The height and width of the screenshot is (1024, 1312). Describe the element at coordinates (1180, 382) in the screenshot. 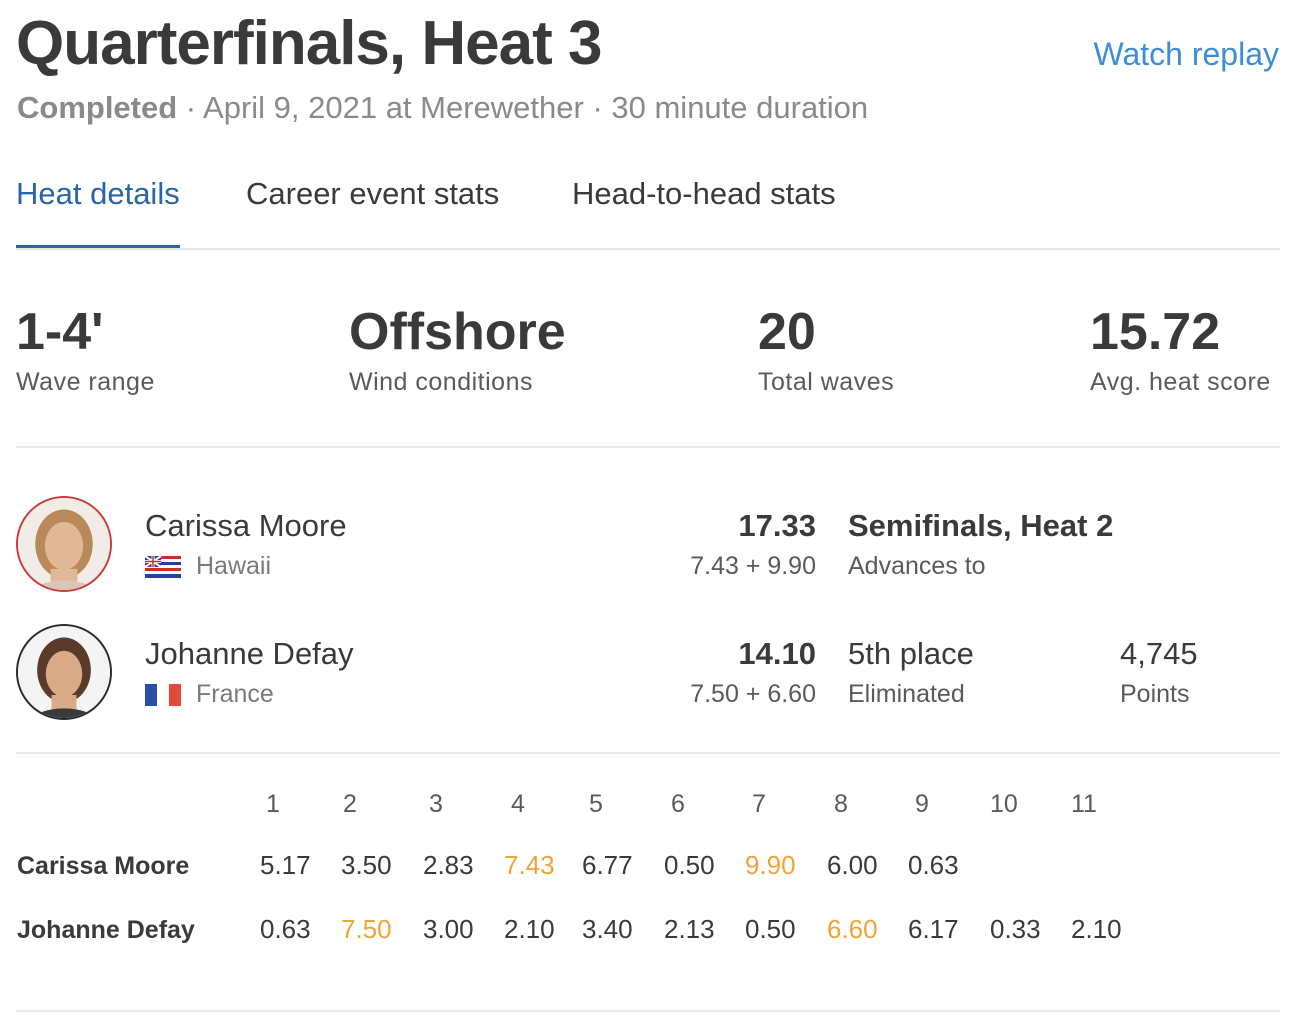

I see `stat-label: Avg. heat score` at that location.